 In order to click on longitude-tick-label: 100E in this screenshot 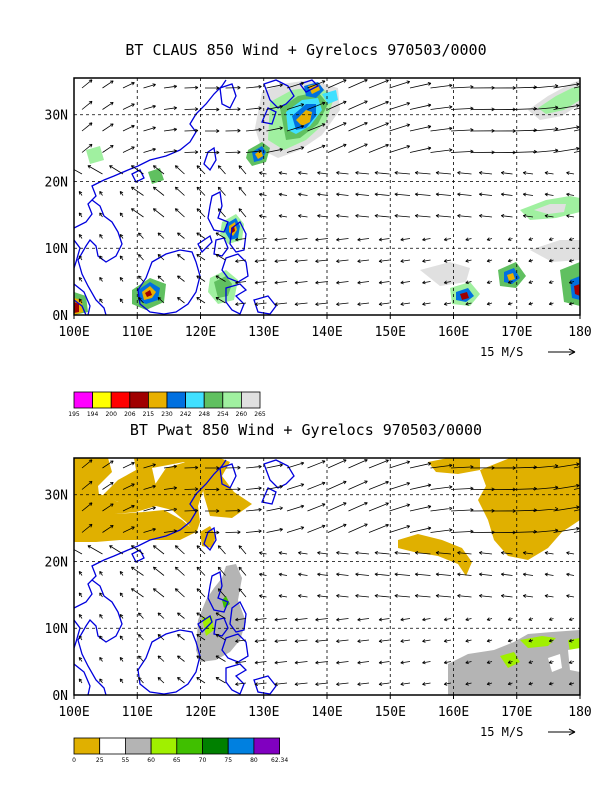, I will do `click(73, 332)`.